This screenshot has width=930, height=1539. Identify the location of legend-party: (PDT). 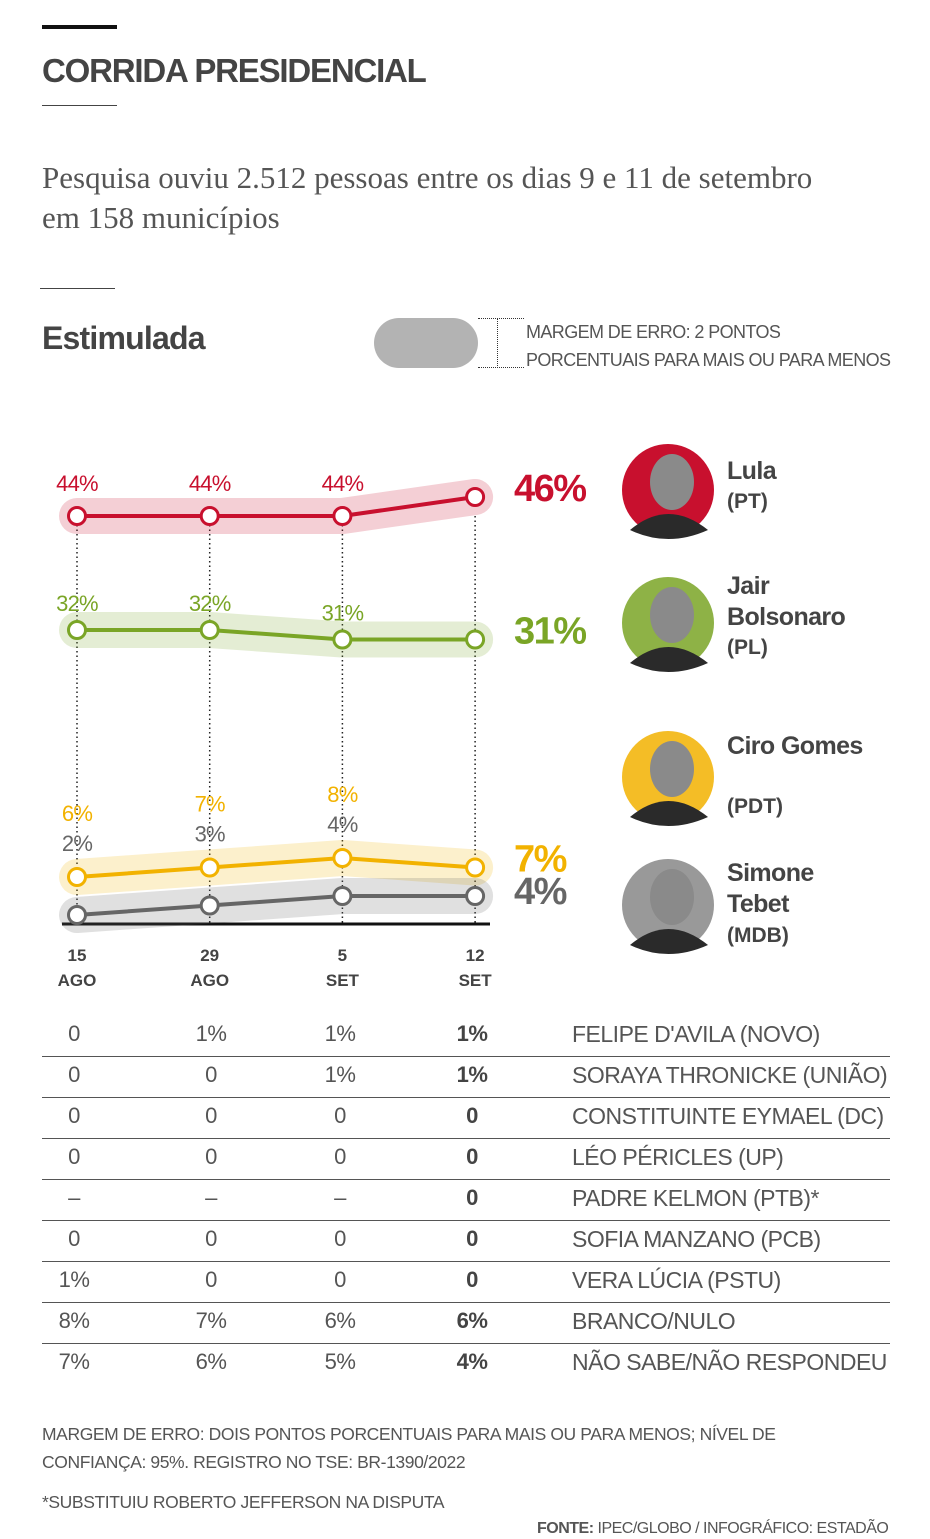
(755, 806).